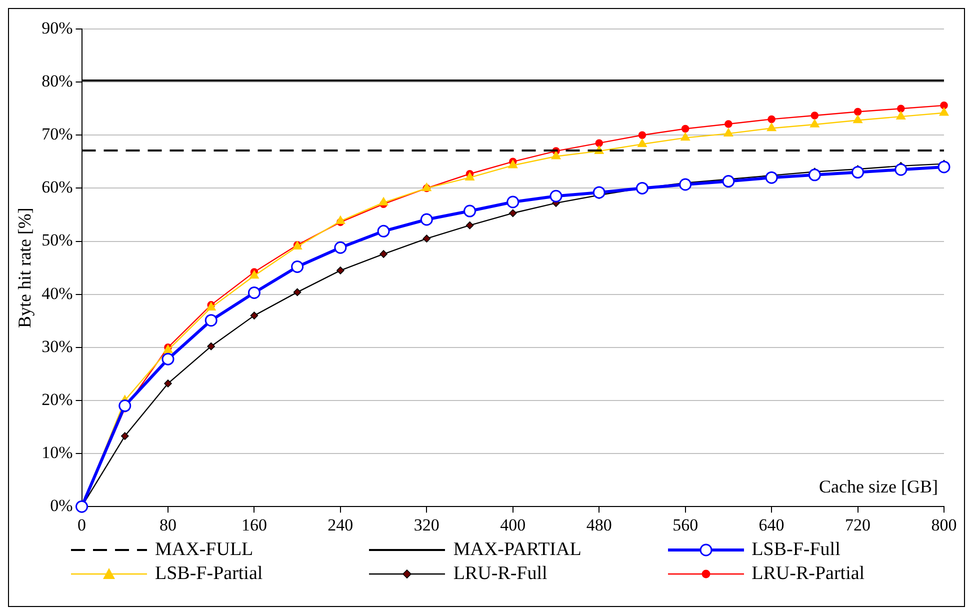 This screenshot has width=973, height=615. What do you see at coordinates (808, 574) in the screenshot?
I see `legend-label: LRU-R-Partial` at bounding box center [808, 574].